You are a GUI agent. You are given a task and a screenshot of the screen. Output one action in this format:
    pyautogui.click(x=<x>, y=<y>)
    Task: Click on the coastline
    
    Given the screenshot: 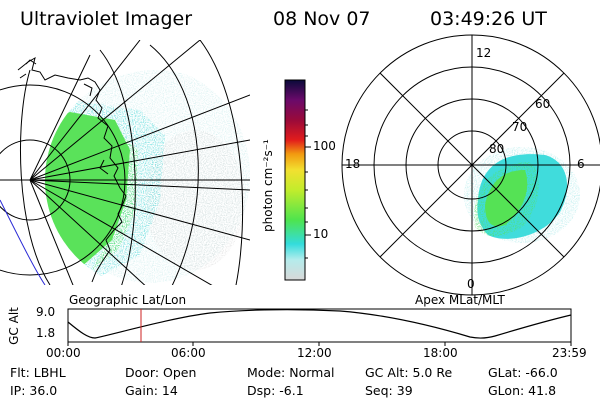 What is the action you would take?
    pyautogui.click(x=72, y=169)
    